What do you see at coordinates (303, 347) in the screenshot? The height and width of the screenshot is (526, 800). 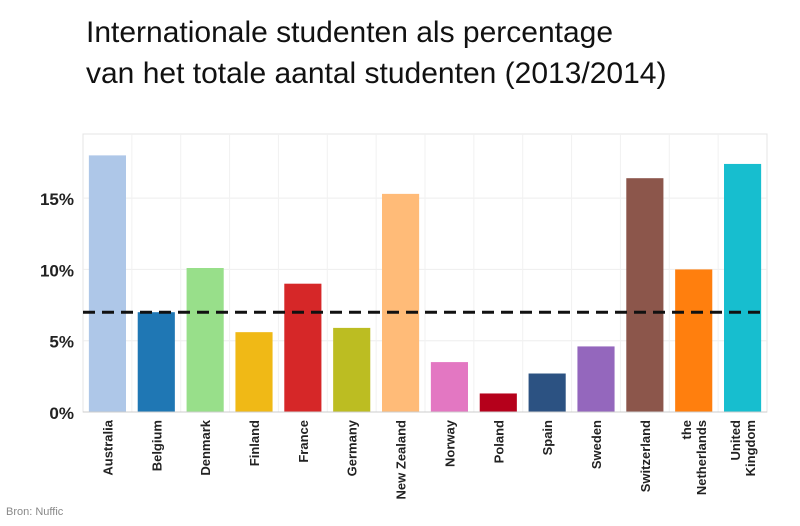 I see `bar-france` at bounding box center [303, 347].